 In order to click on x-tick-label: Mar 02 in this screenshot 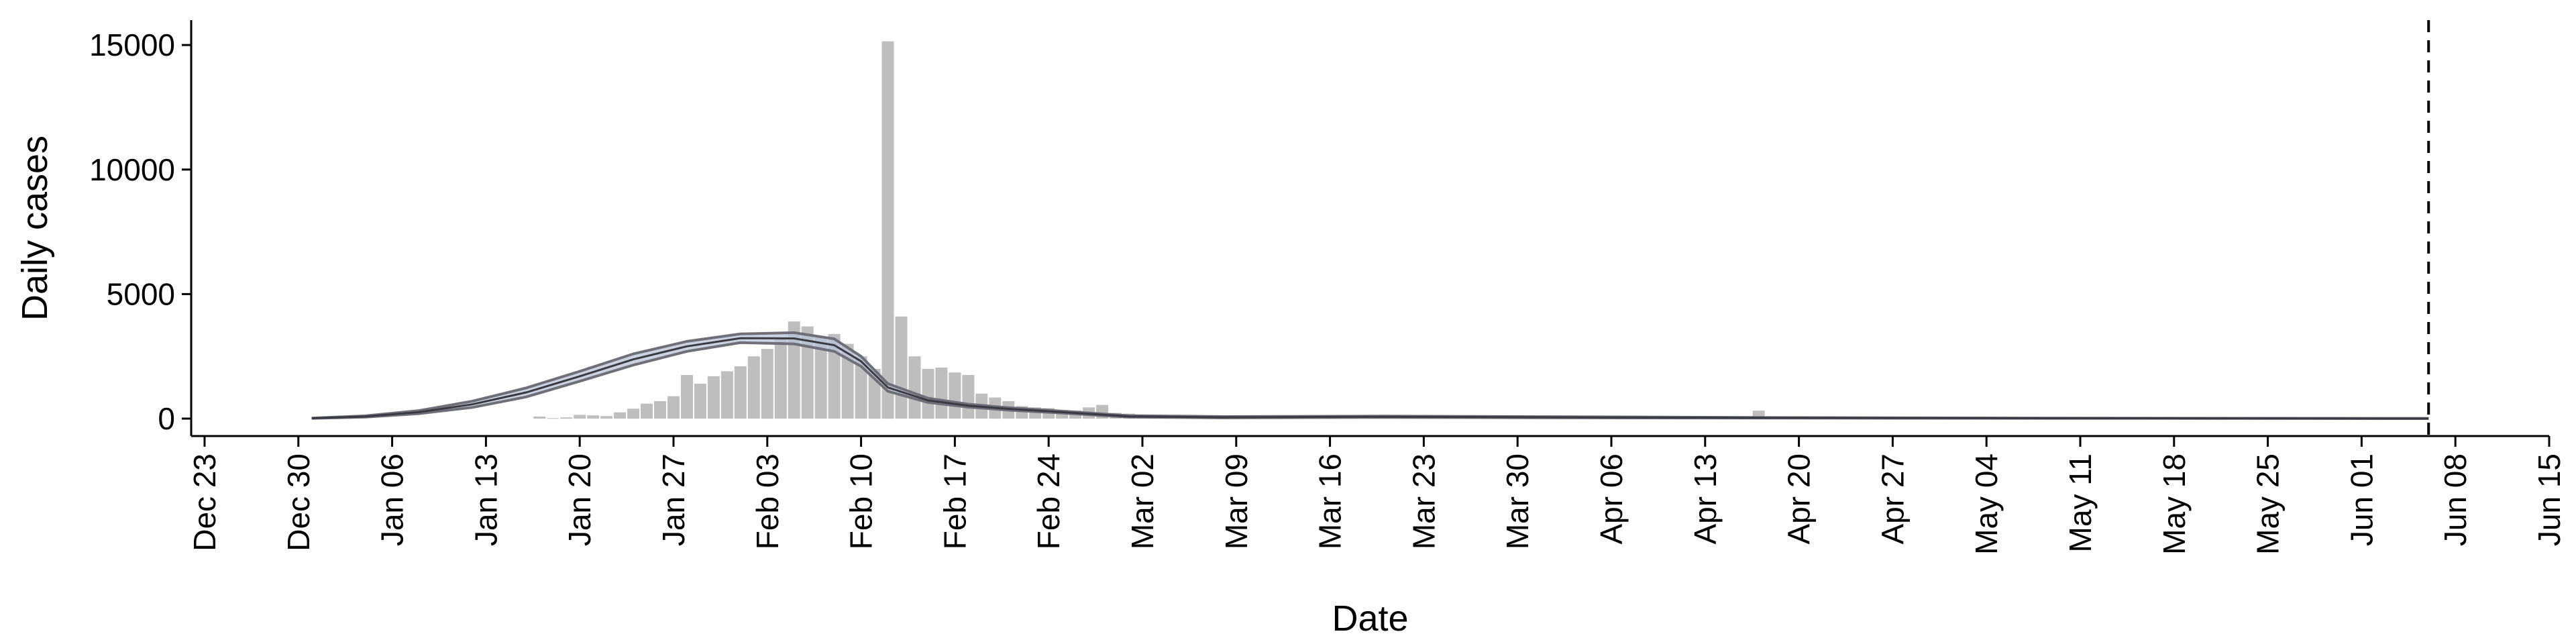, I will do `click(1142, 501)`.